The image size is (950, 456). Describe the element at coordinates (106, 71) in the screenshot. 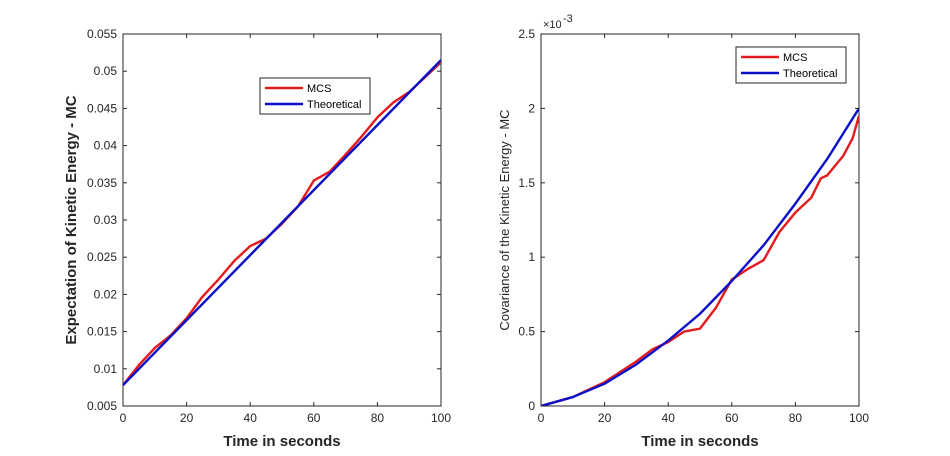

I see `y-tick-label: 0.05` at that location.